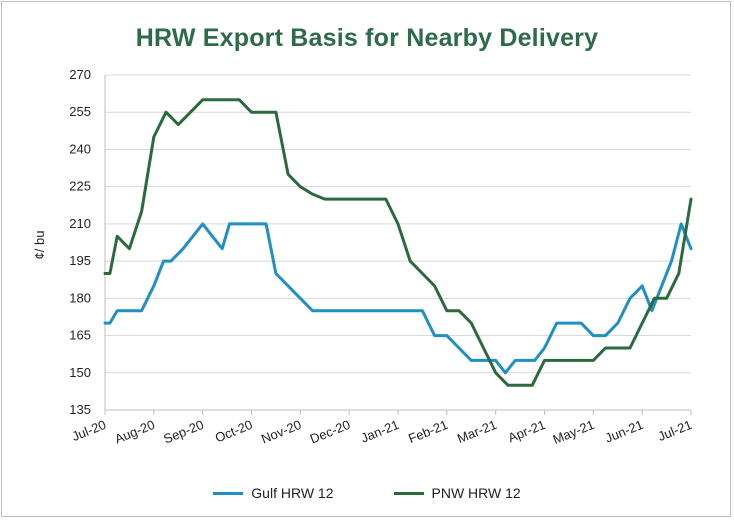 Image resolution: width=734 pixels, height=520 pixels. What do you see at coordinates (477, 431) in the screenshot?
I see `x-tick-label: Mar-21` at bounding box center [477, 431].